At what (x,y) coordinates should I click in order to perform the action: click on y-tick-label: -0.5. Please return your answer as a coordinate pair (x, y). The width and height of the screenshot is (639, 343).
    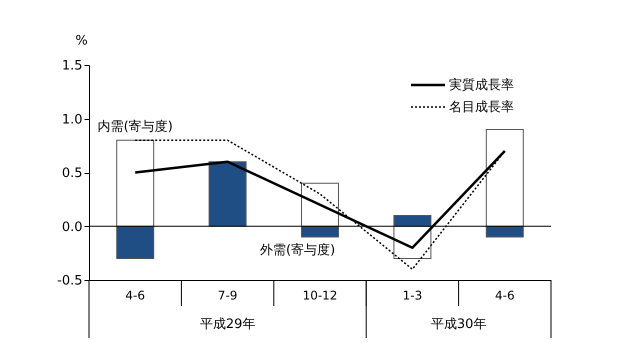
    Looking at the image, I should click on (69, 281).